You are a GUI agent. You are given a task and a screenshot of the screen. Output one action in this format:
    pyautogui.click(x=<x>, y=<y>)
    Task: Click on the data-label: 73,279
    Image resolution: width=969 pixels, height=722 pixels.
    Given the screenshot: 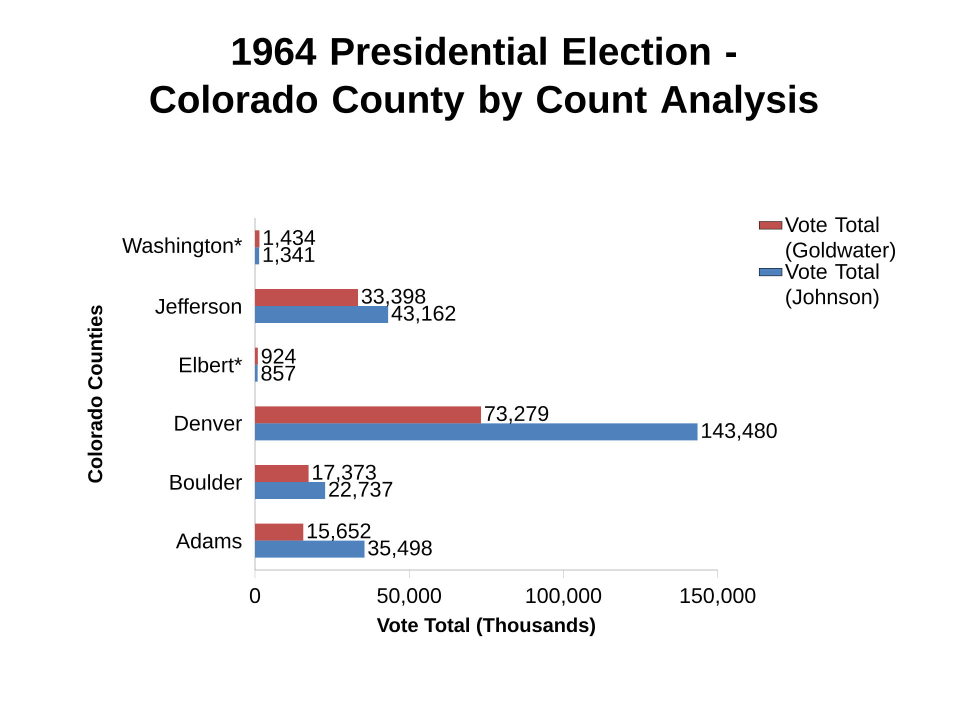 What is the action you would take?
    pyautogui.click(x=516, y=415)
    